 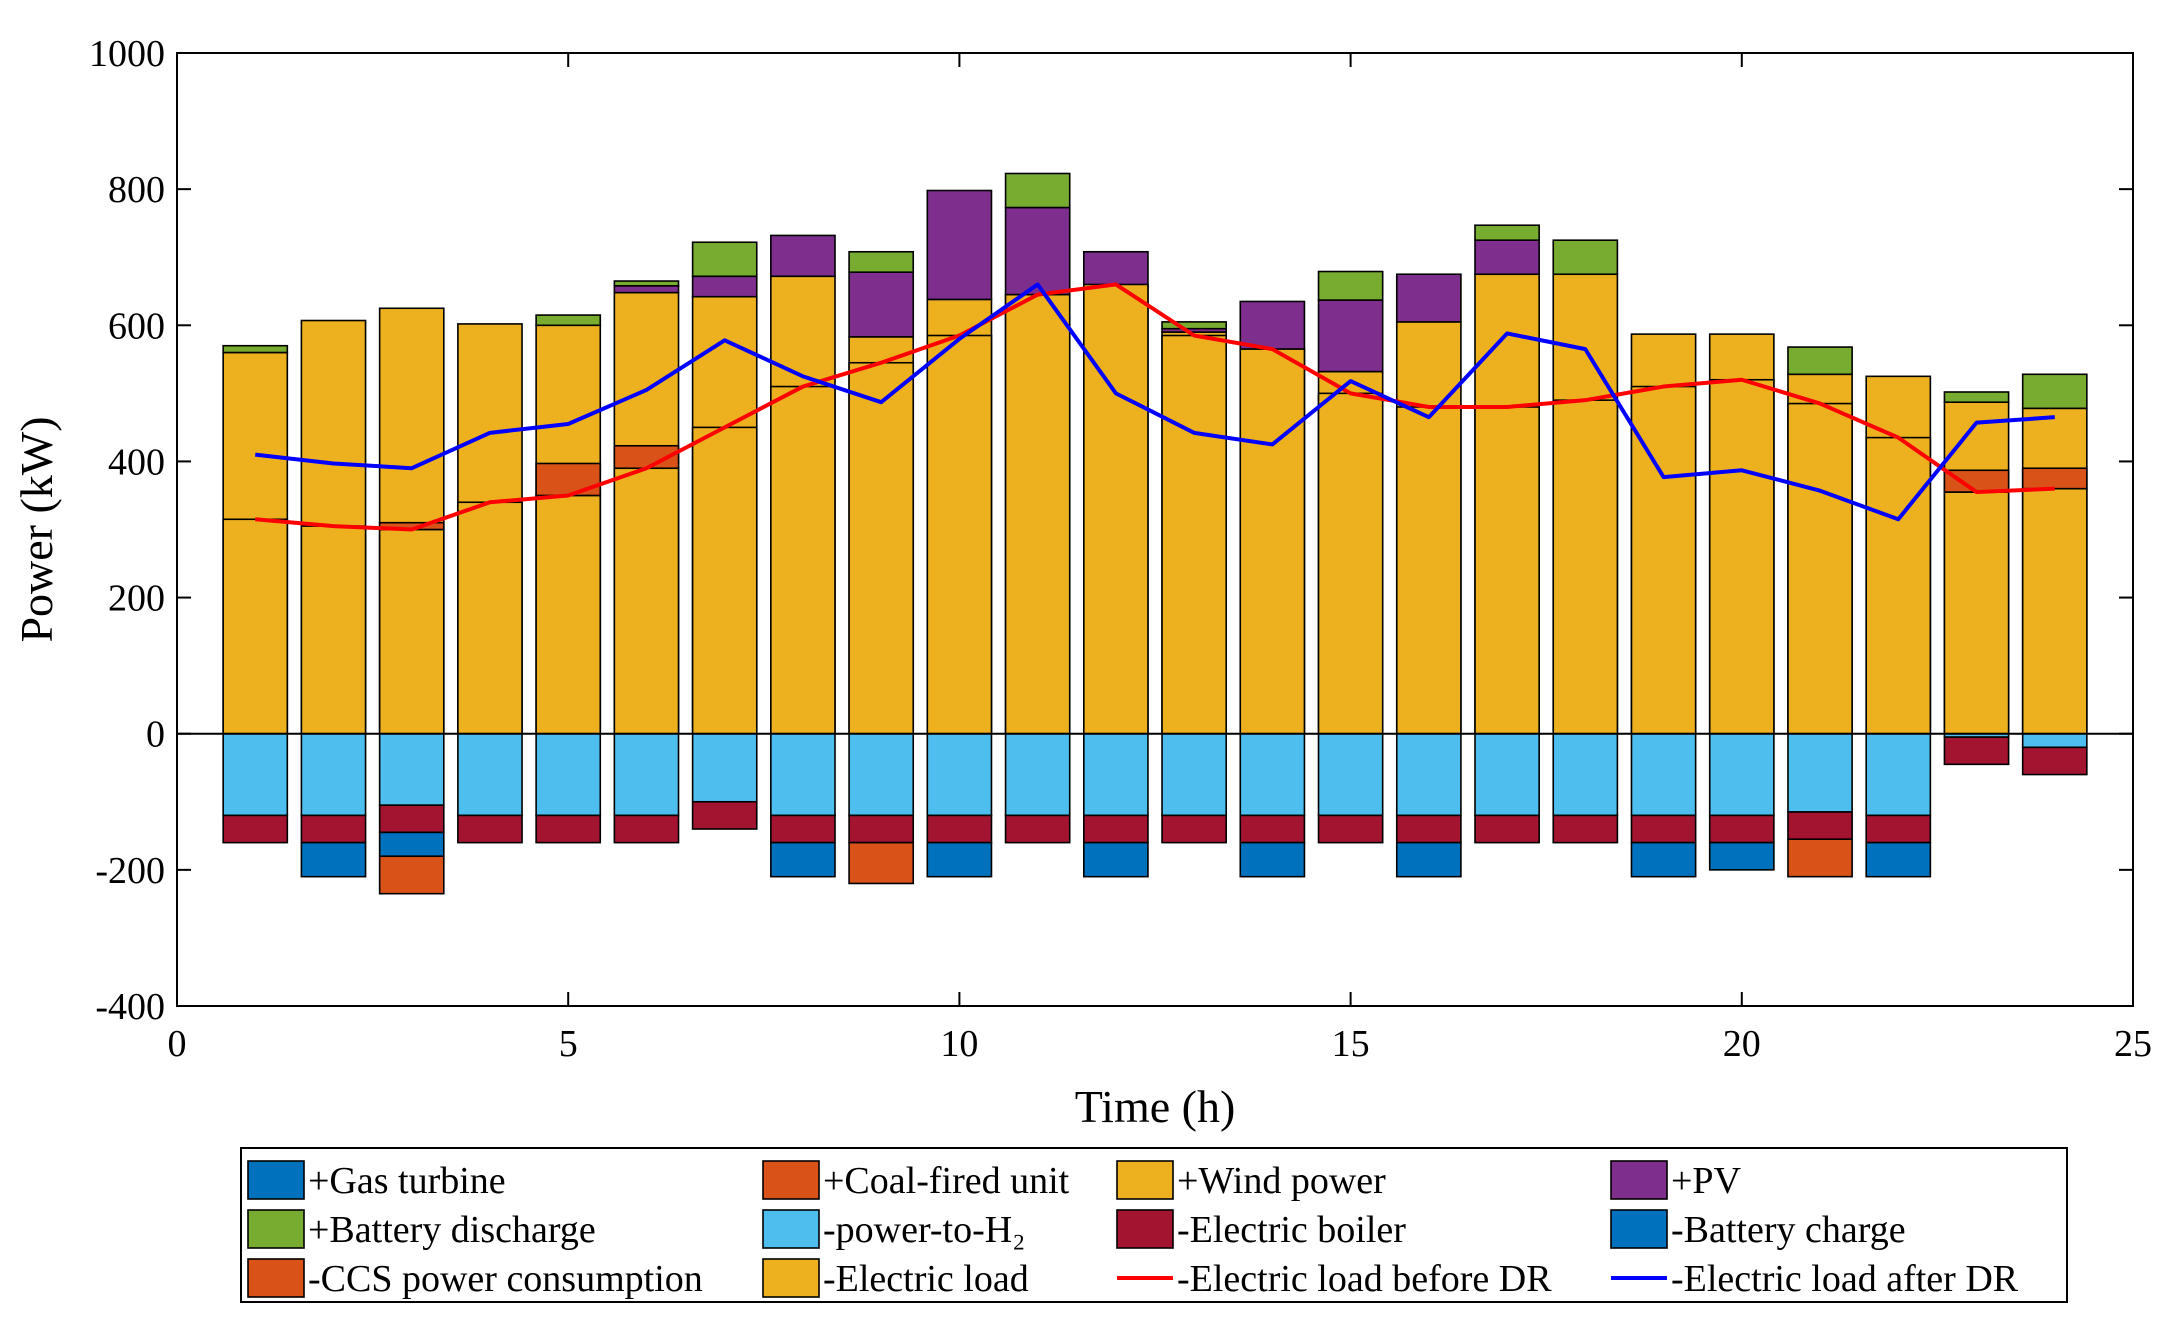 I want to click on legend-swatch-battery-charge, so click(x=1639, y=1229).